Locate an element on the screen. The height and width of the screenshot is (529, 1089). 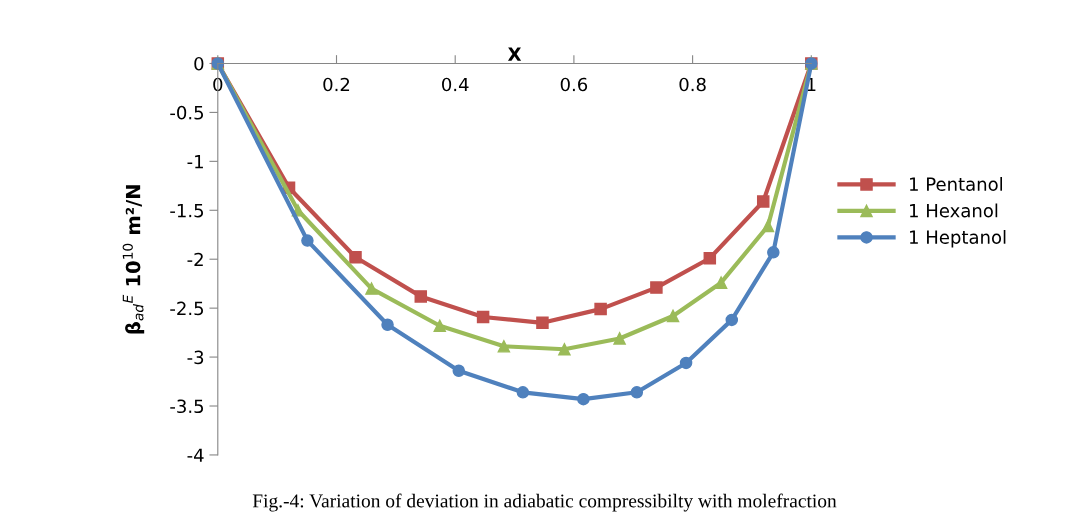
y-tick-label: -3 is located at coordinates (195, 357).